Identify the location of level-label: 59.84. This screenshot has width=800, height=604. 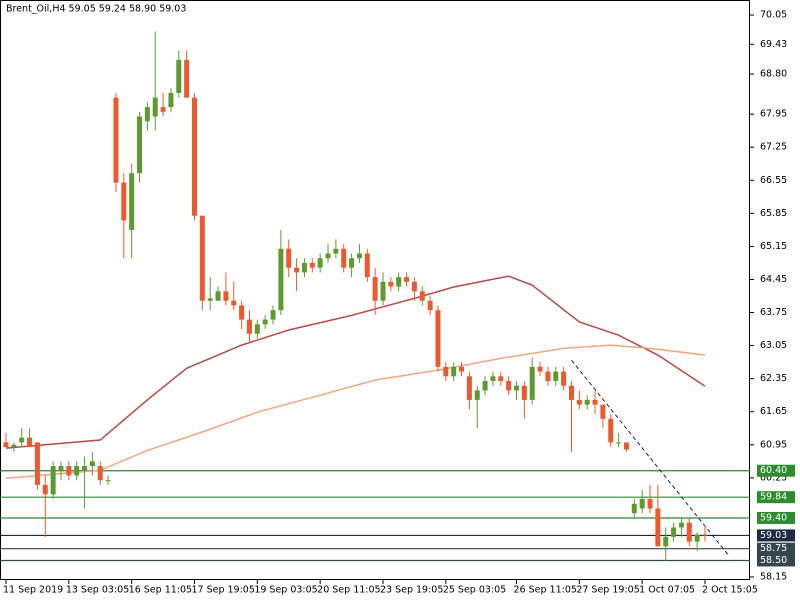
(773, 497).